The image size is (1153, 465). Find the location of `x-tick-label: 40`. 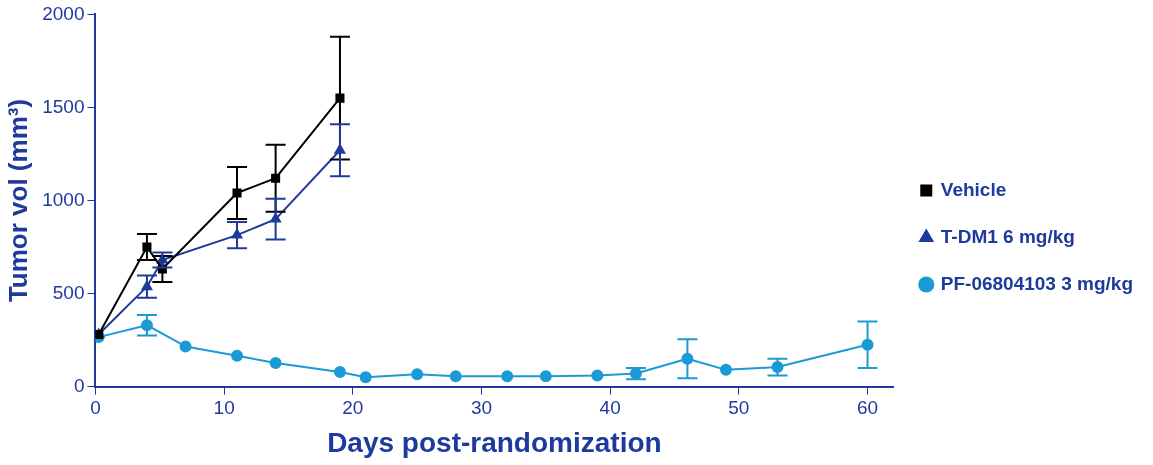

x-tick-label: 40 is located at coordinates (610, 408).